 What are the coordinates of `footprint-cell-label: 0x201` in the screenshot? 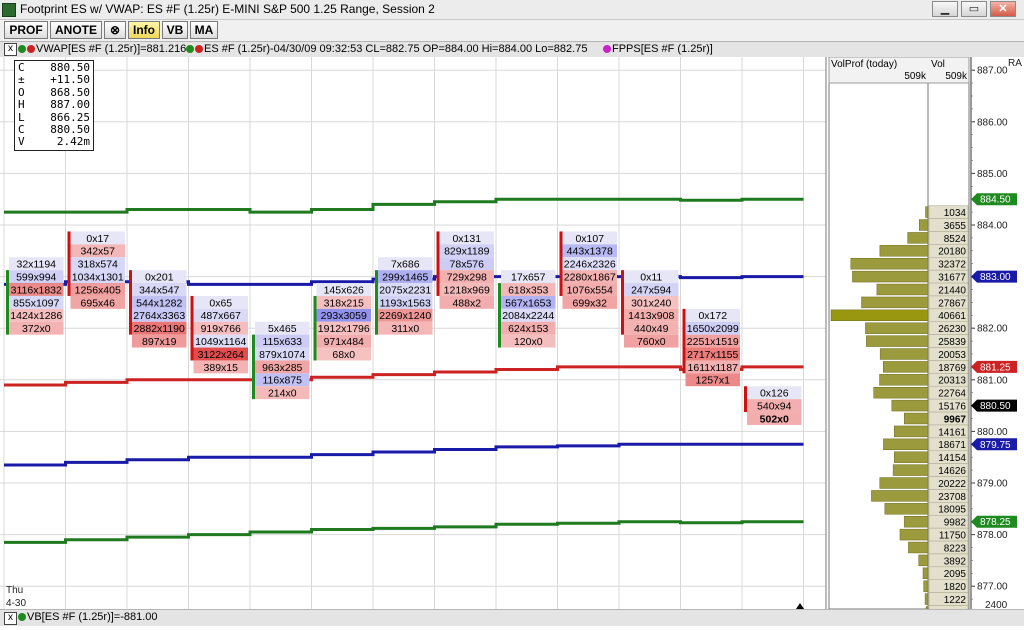 It's located at (159, 277).